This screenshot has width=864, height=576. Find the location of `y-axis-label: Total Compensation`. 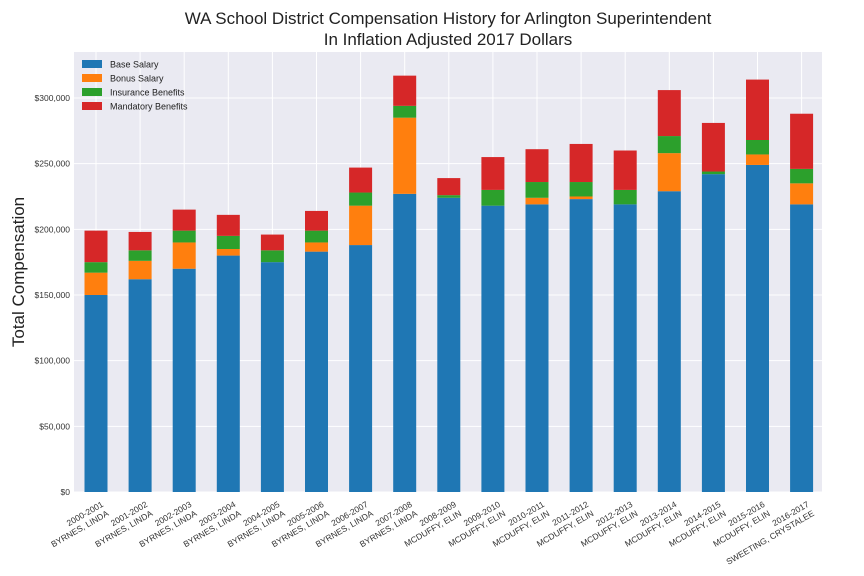

y-axis-label: Total Compensation is located at coordinates (18, 272).